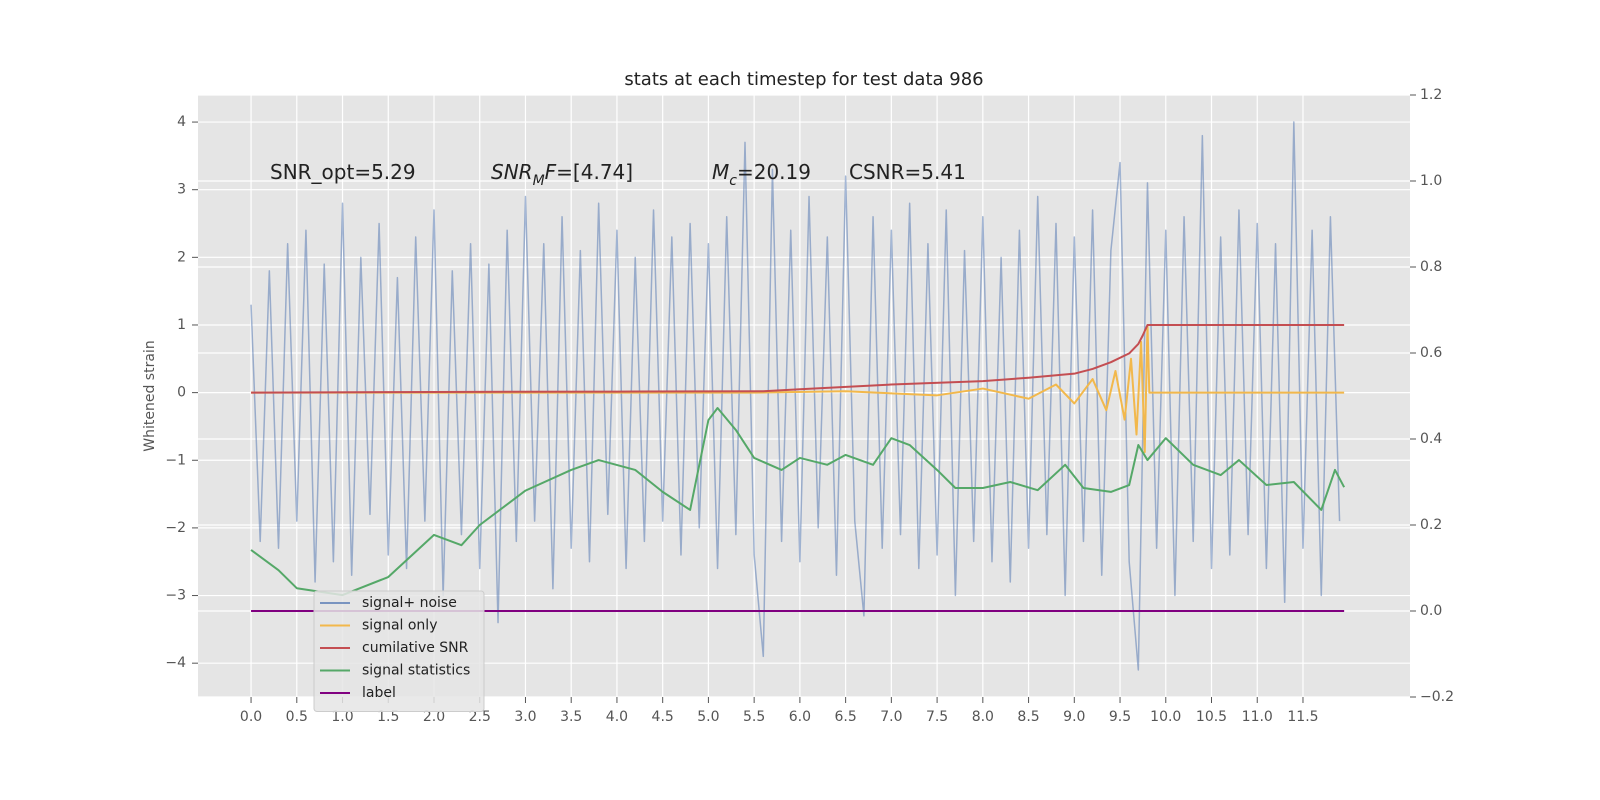 The height and width of the screenshot is (800, 1600). What do you see at coordinates (1120, 717) in the screenshot?
I see `x-tick-label: 9.5` at bounding box center [1120, 717].